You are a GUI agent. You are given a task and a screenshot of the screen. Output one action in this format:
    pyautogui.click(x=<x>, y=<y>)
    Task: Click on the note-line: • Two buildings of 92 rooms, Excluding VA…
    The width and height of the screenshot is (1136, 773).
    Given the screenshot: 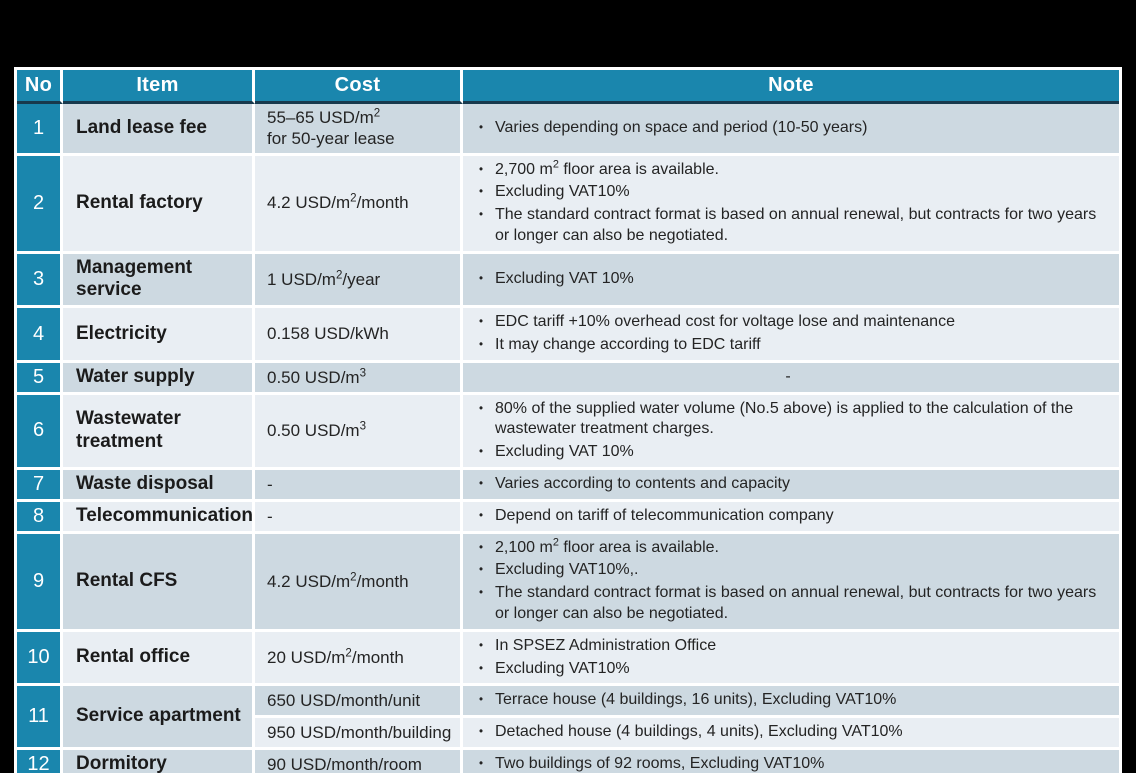 What is the action you would take?
    pyautogui.click(x=788, y=763)
    